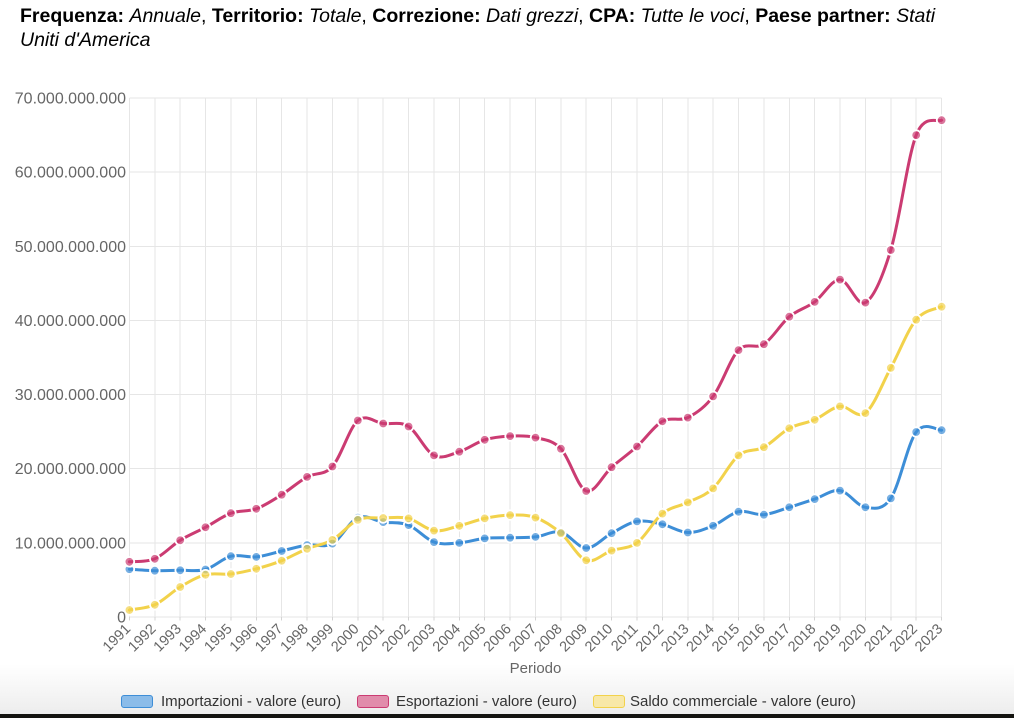 Image resolution: width=1014 pixels, height=718 pixels. Describe the element at coordinates (650, 638) in the screenshot. I see `svg-text: 2012` at that location.